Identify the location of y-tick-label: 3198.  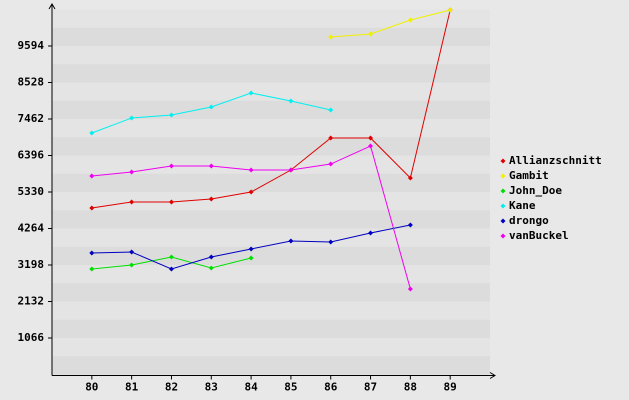
(31, 264).